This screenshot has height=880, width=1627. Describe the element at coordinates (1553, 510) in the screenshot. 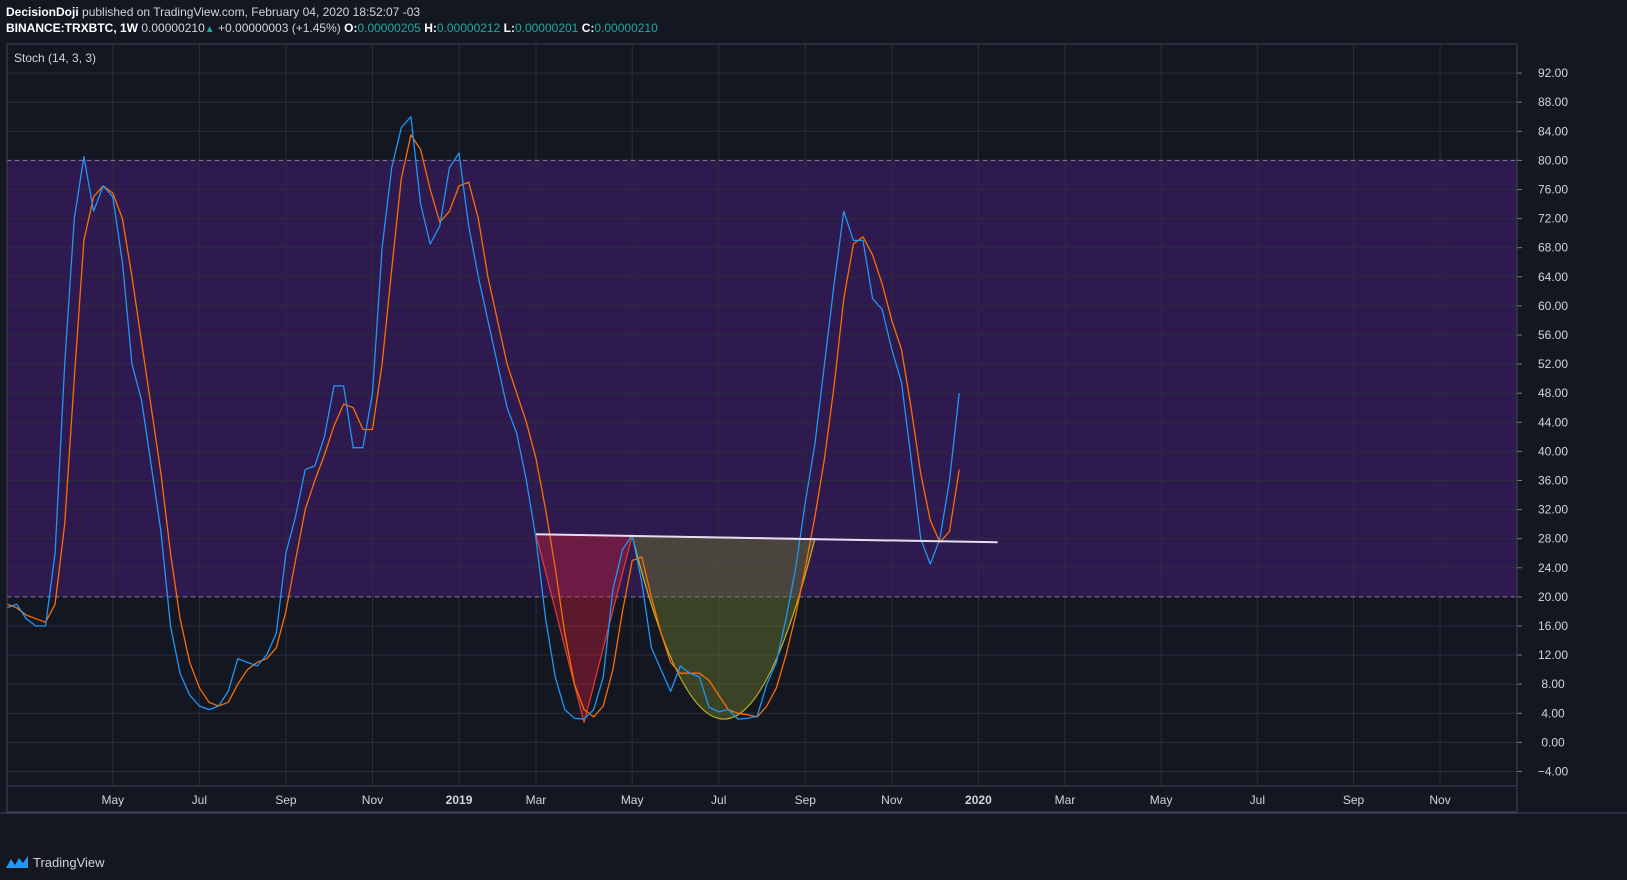

I see `y-tick-label: 32.00` at that location.